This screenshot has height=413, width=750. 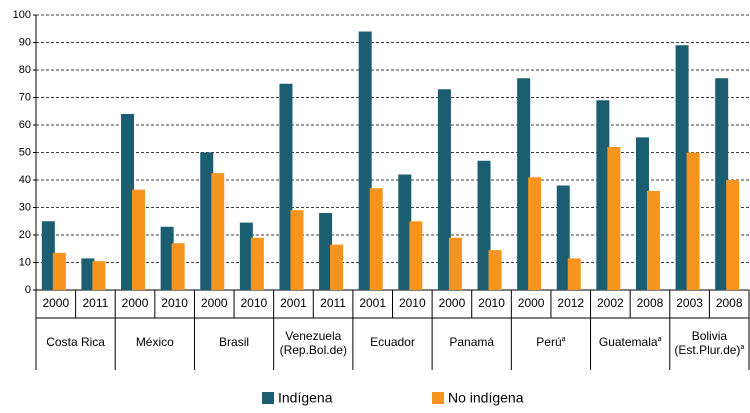 I want to click on group-label: Perúa, so click(x=550, y=342).